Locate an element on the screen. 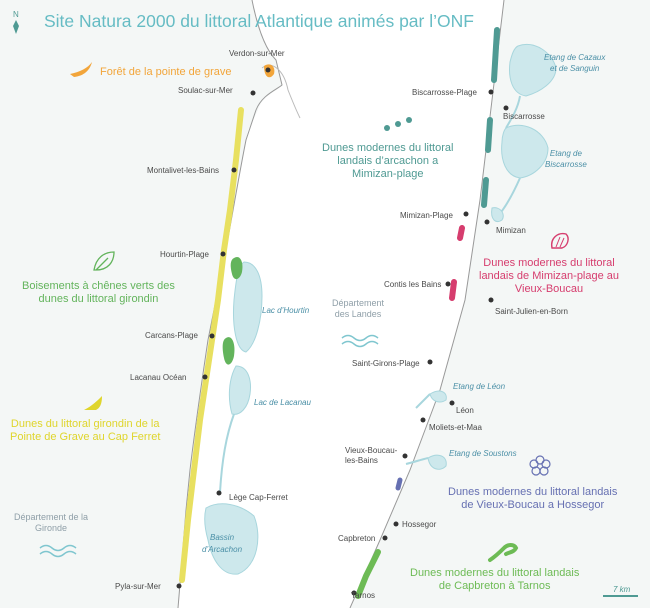 The height and width of the screenshot is (608, 650). dot-mimizan is located at coordinates (487, 222).